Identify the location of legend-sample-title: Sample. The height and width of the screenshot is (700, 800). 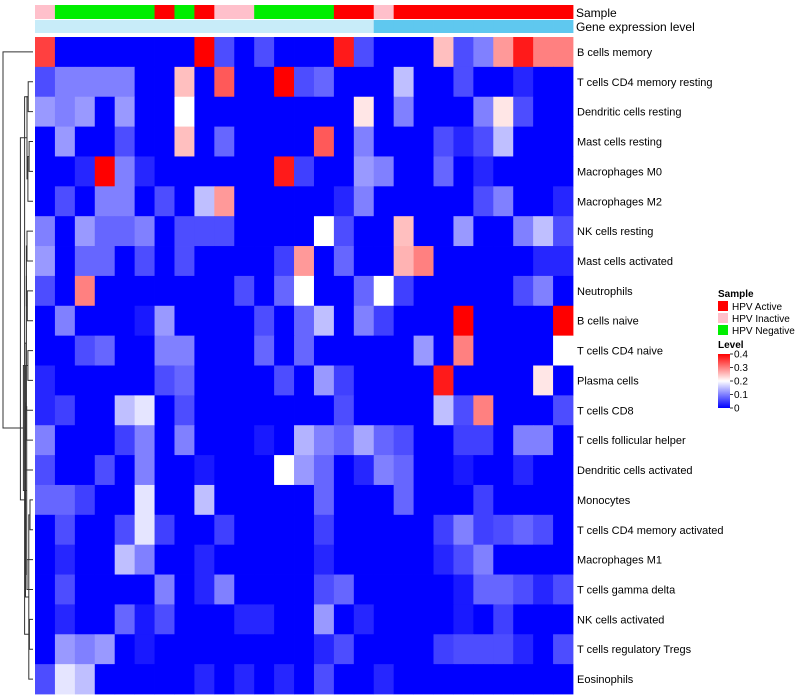
(736, 294).